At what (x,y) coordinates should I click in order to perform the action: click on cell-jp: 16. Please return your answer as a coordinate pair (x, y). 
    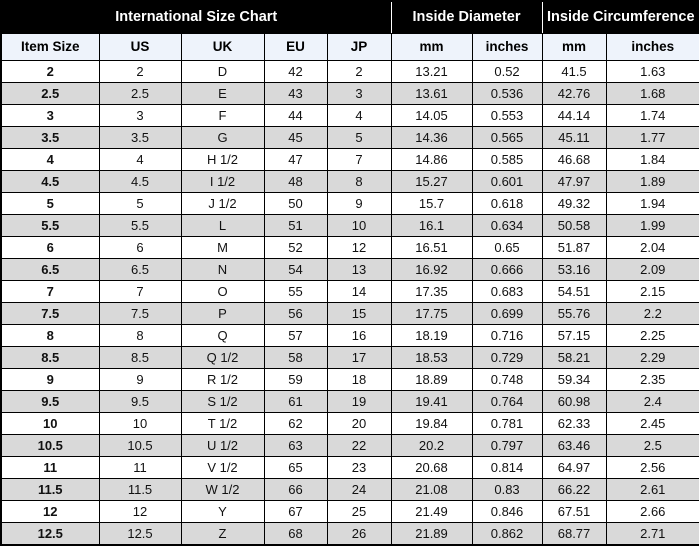
    Looking at the image, I should click on (359, 335).